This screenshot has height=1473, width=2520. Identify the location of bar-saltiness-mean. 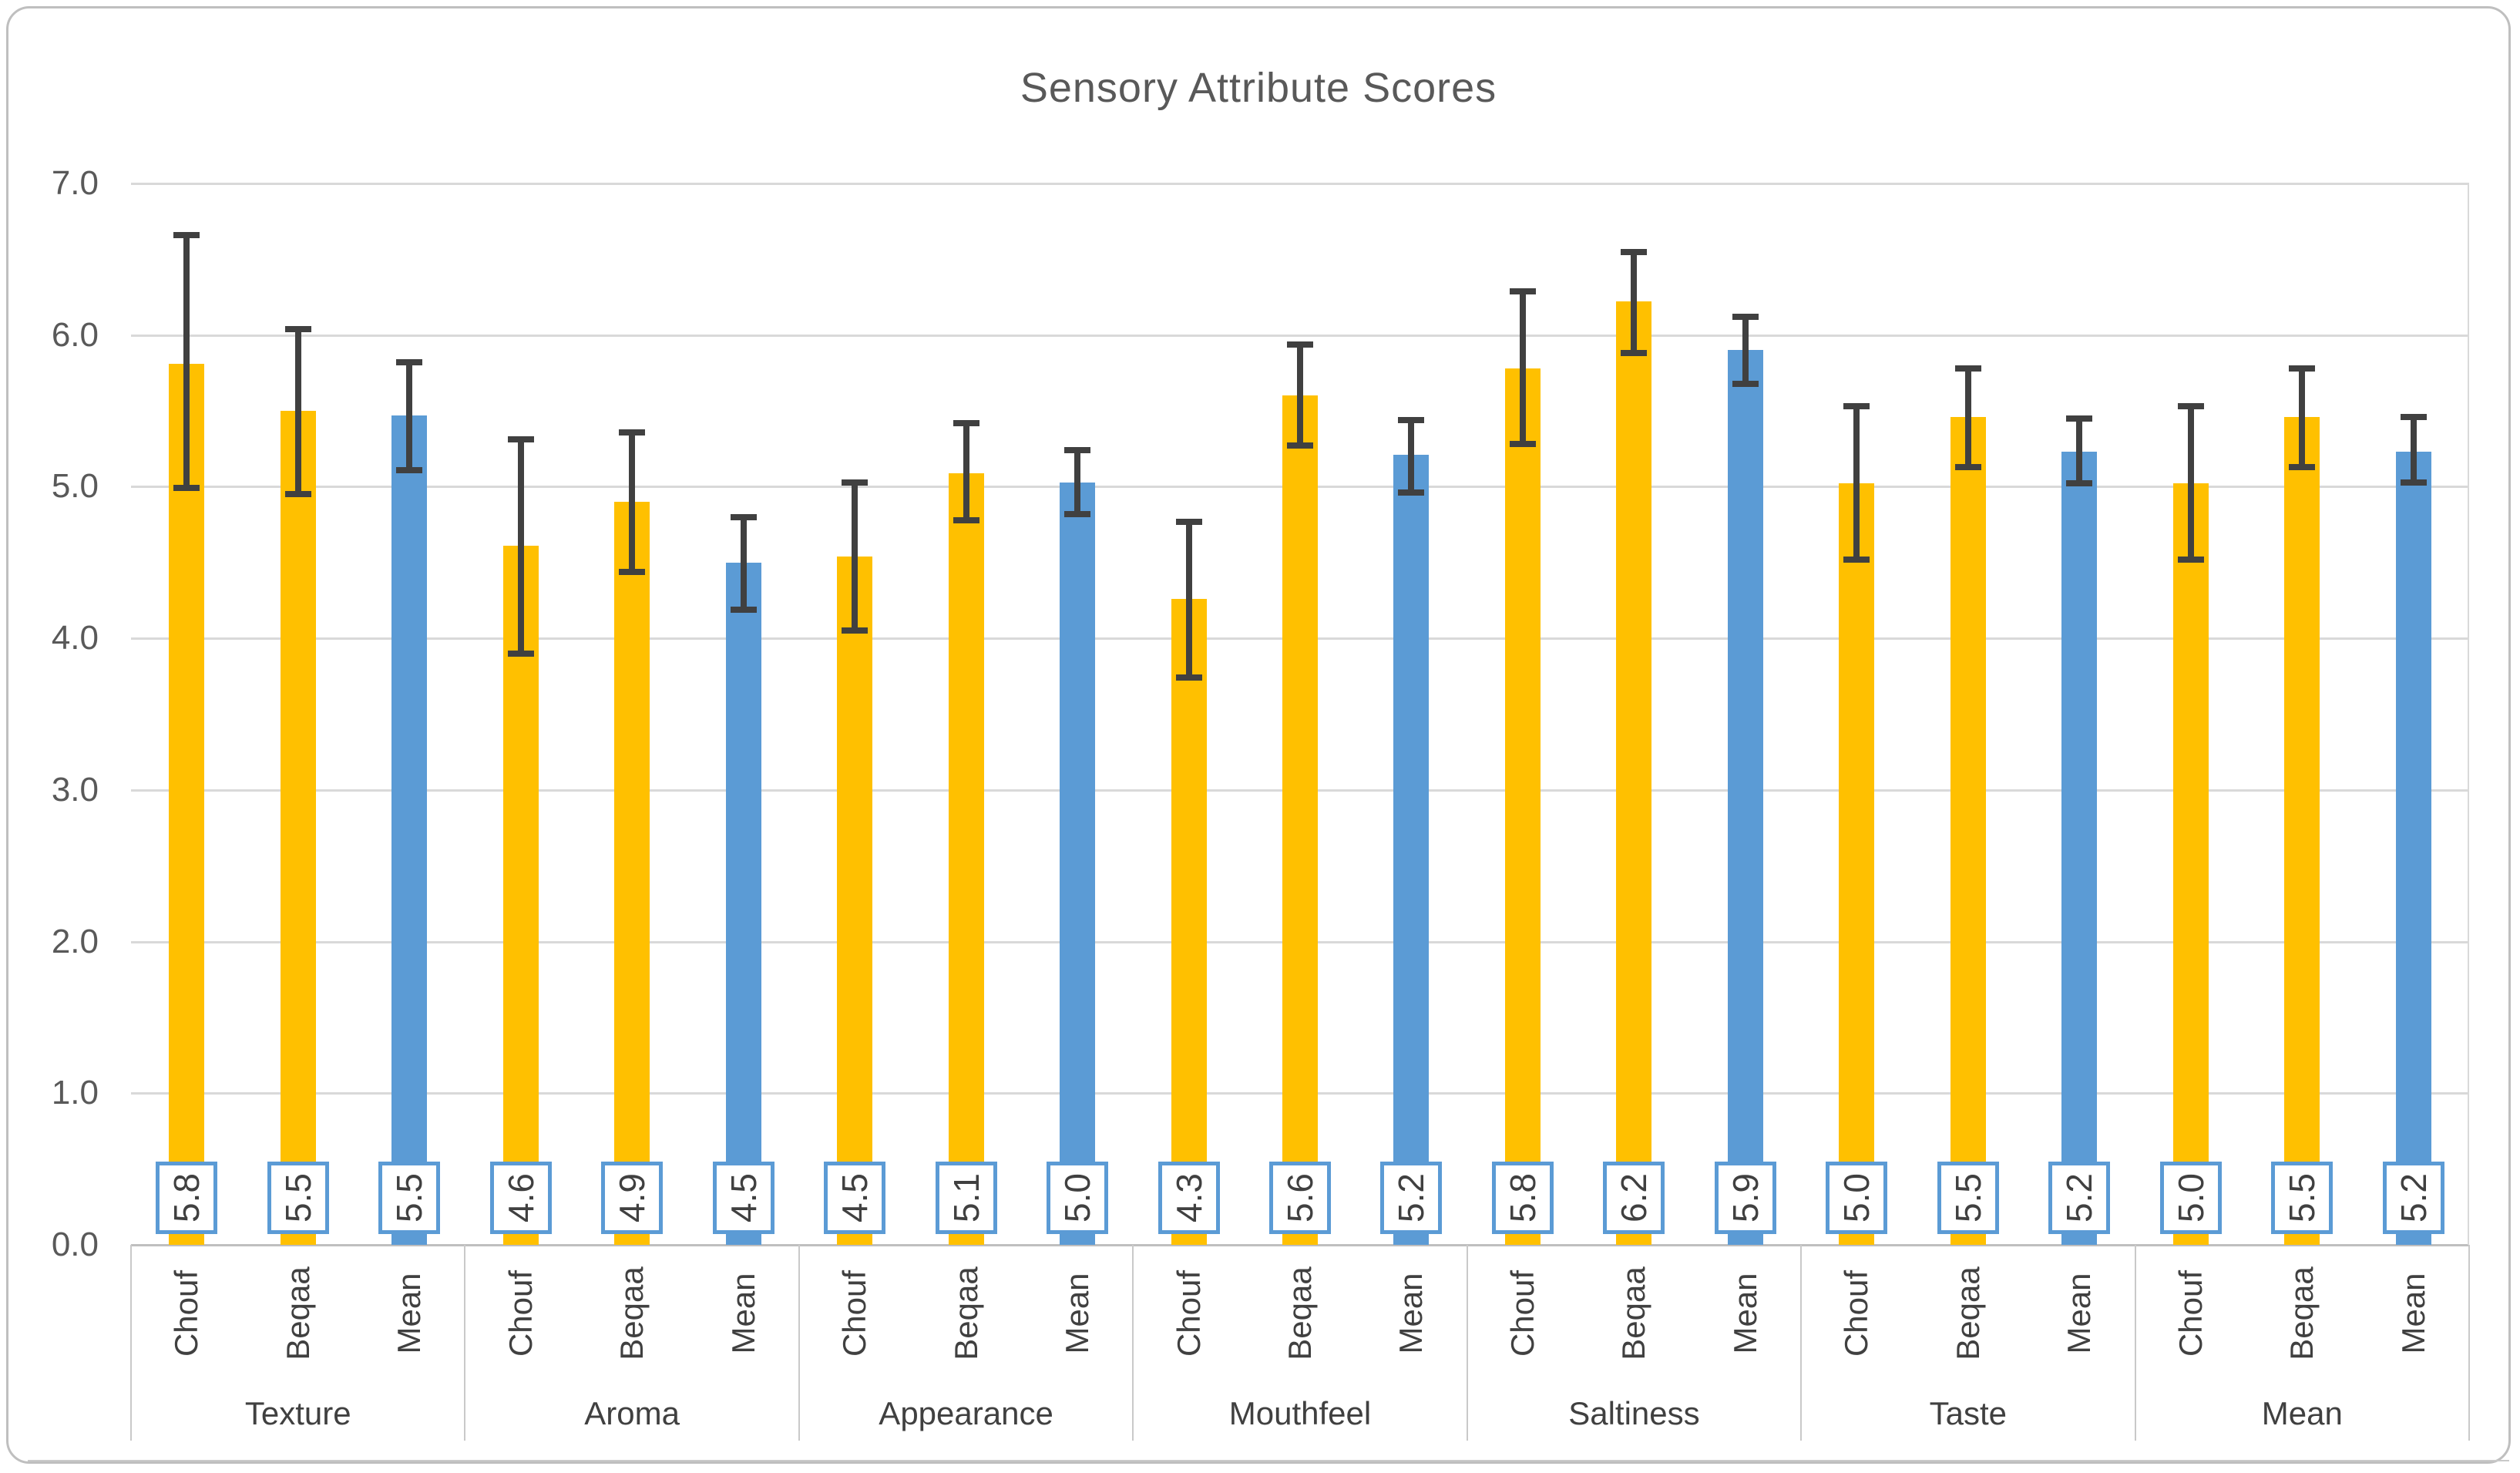
(1745, 798).